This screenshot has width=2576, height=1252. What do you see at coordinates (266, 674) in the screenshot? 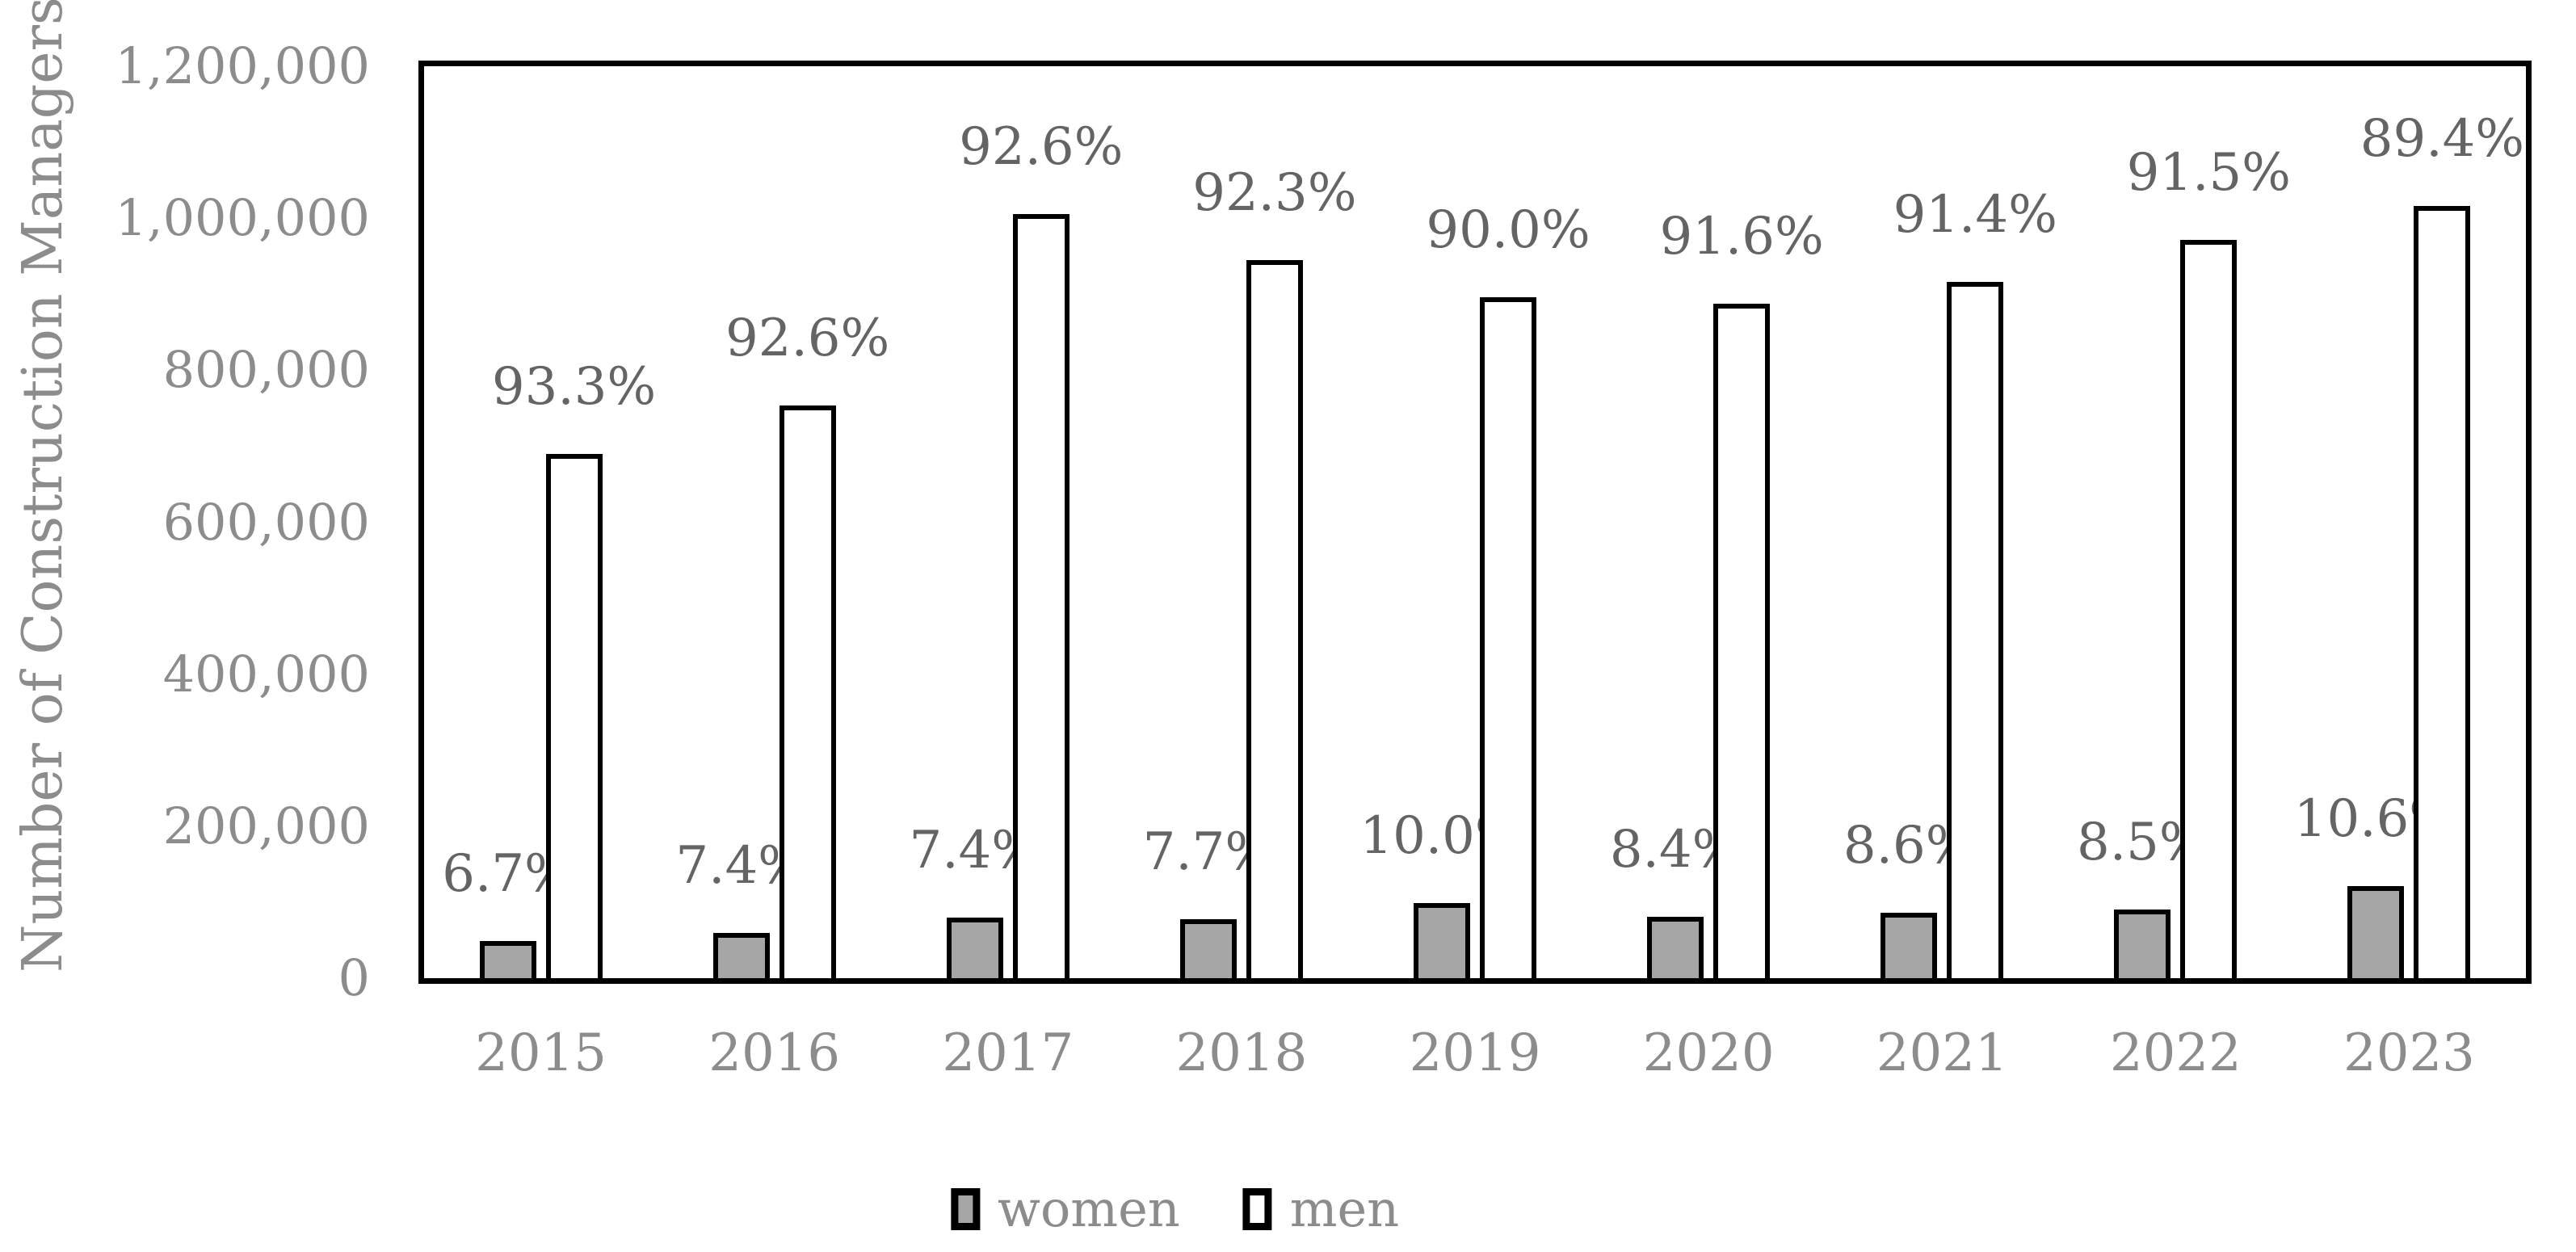
I see `y-tick-label: 400,000` at bounding box center [266, 674].